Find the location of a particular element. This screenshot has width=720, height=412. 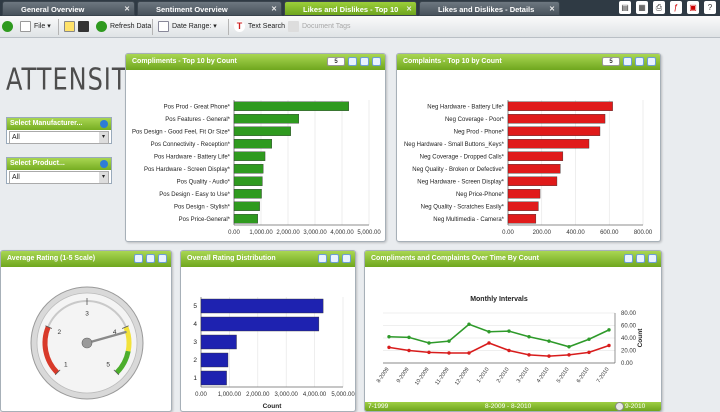

category-label: Neg Multimedia - Camera* is located at coordinates (468, 220).